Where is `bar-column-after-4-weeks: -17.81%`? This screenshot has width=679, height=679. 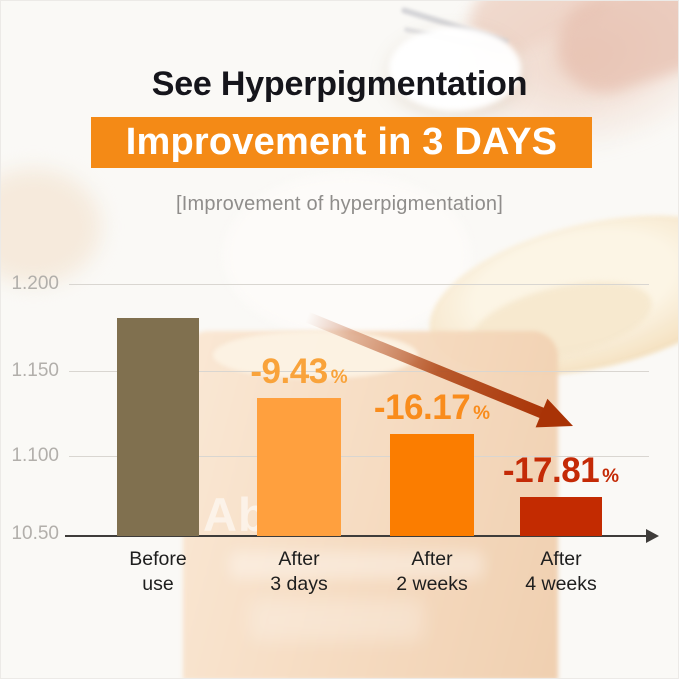
bar-column-after-4-weeks: -17.81% is located at coordinates (561, 398).